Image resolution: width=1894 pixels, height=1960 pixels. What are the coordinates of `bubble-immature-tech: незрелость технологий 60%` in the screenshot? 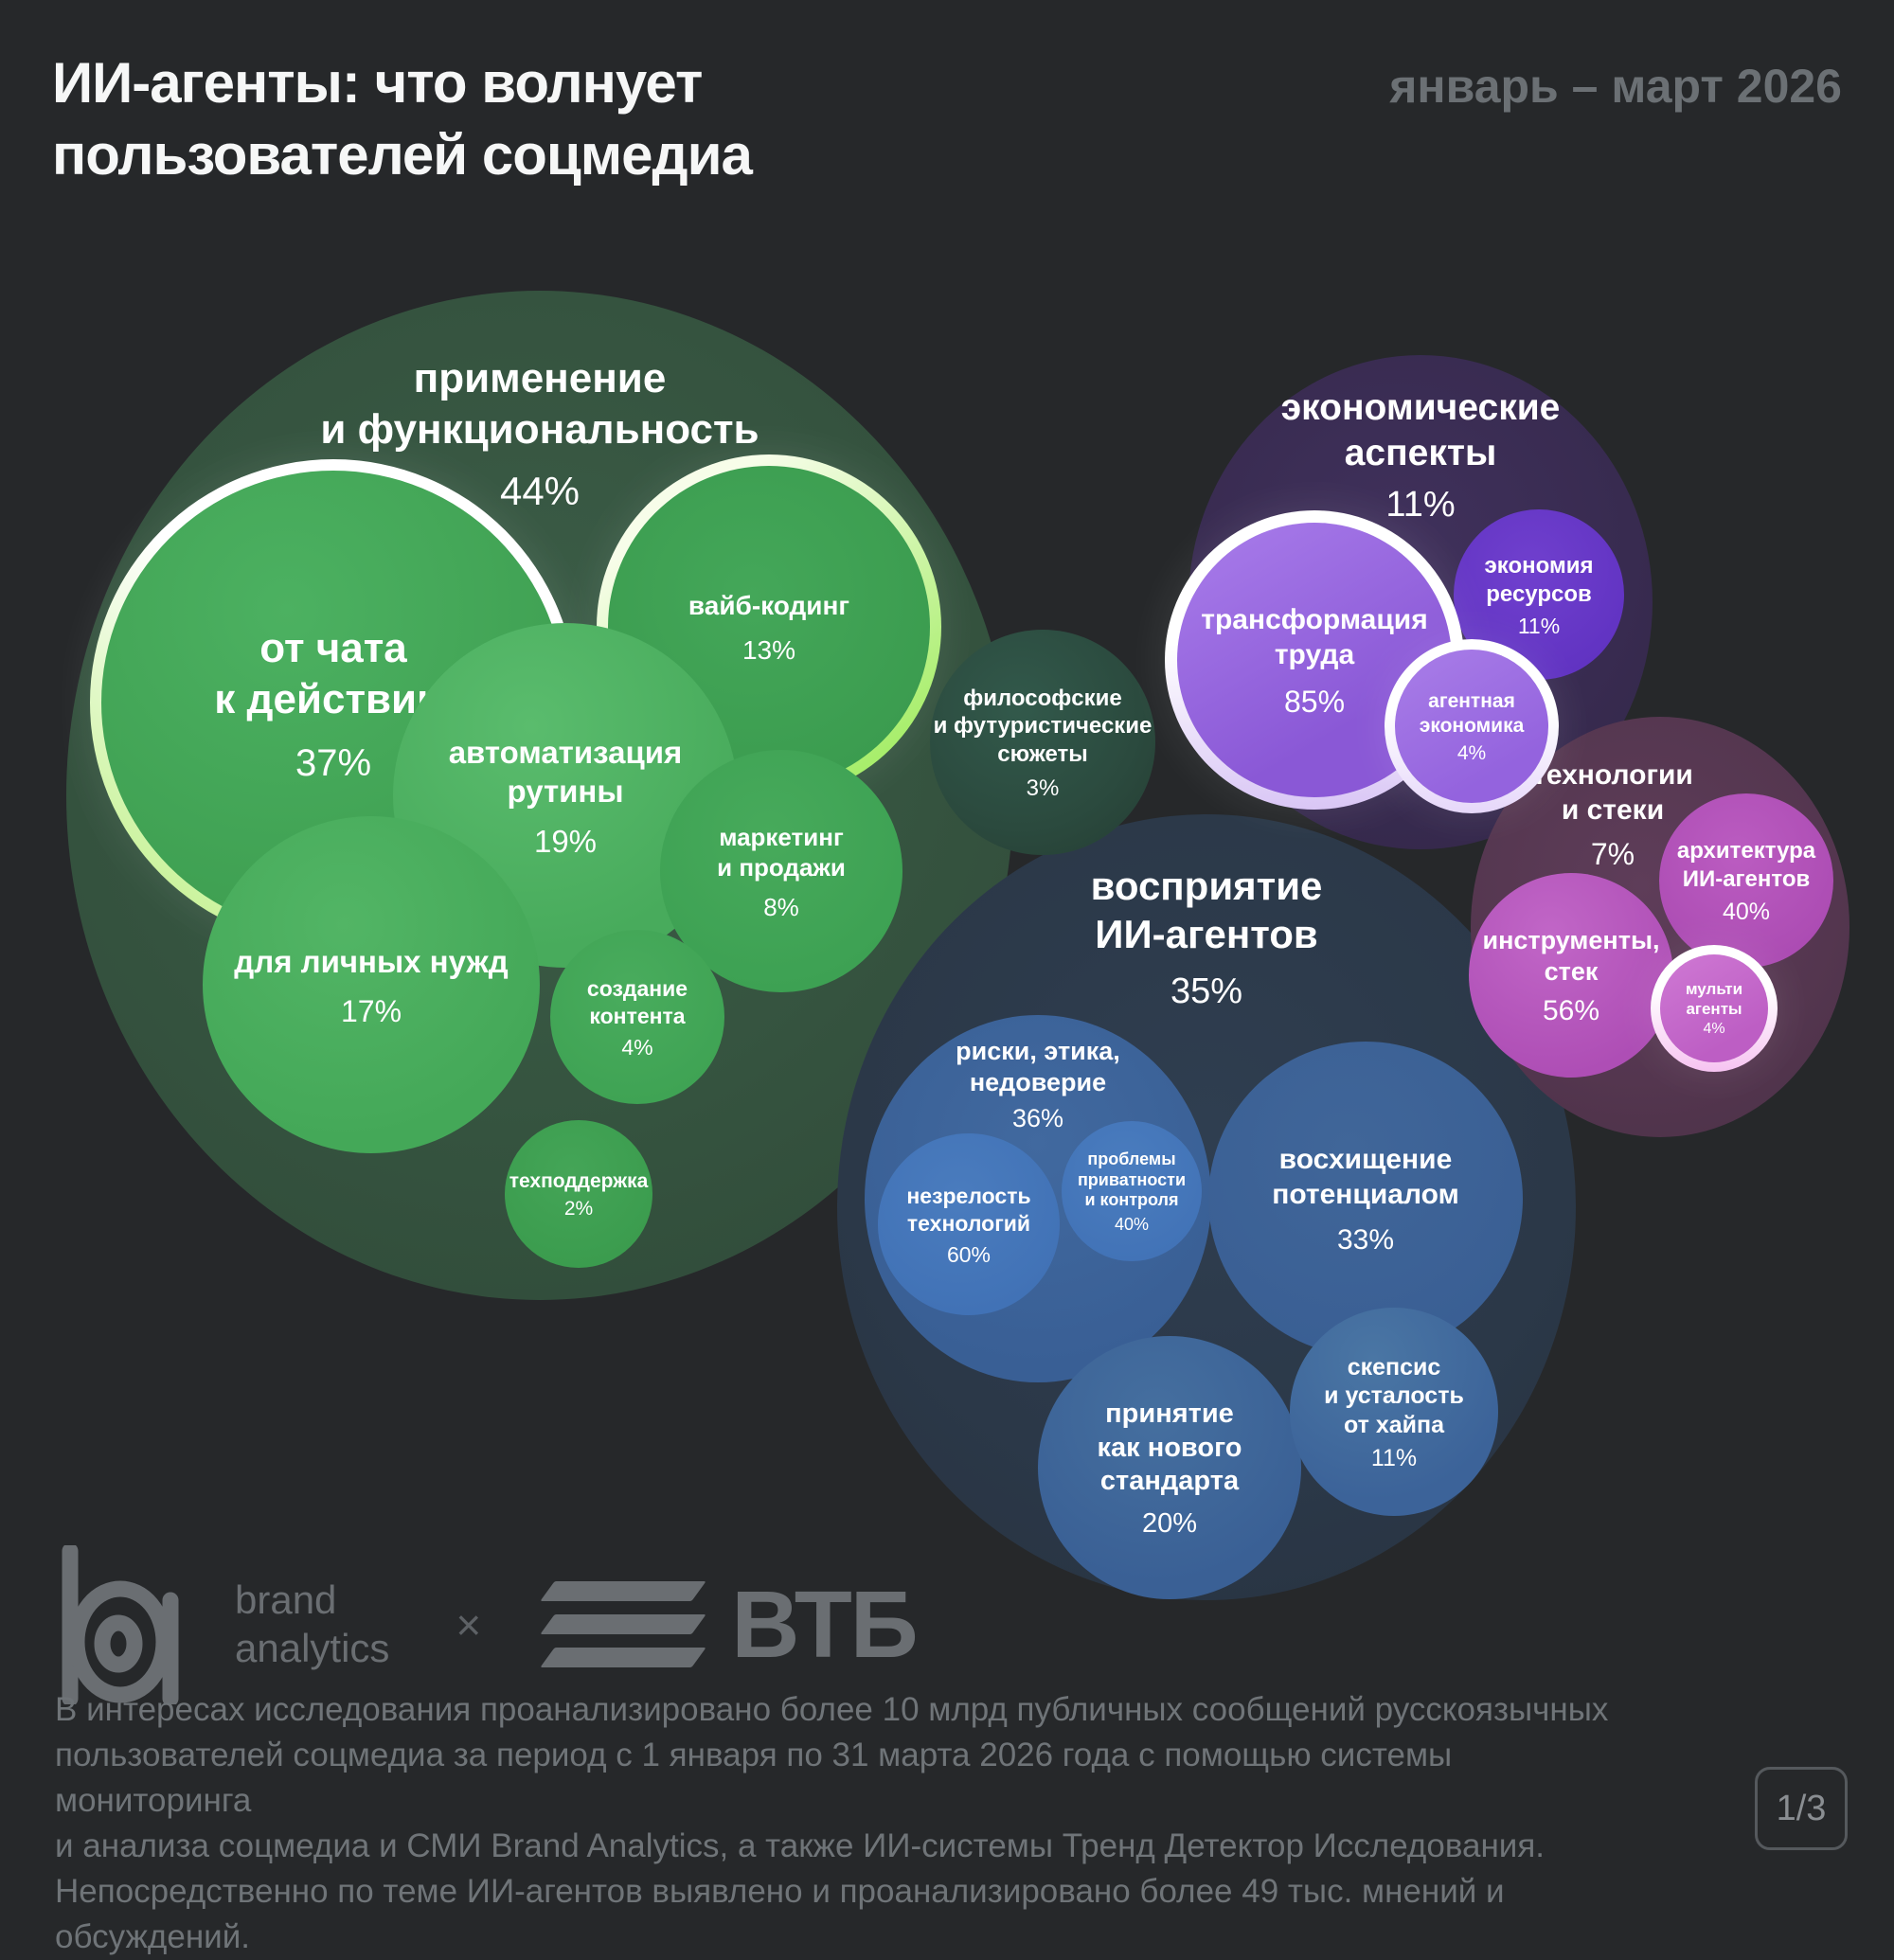 It's located at (969, 1224).